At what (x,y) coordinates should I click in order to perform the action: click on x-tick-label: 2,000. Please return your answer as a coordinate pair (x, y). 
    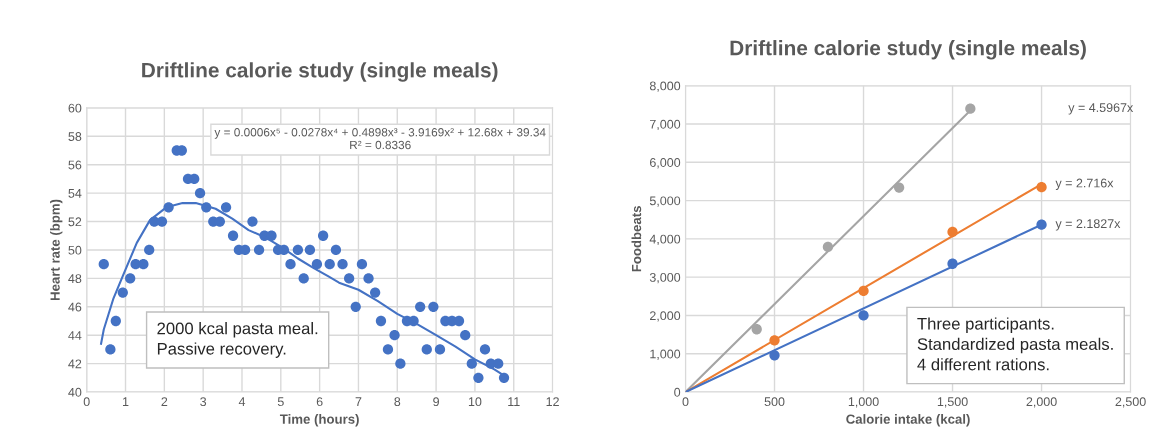
    Looking at the image, I should click on (1041, 402).